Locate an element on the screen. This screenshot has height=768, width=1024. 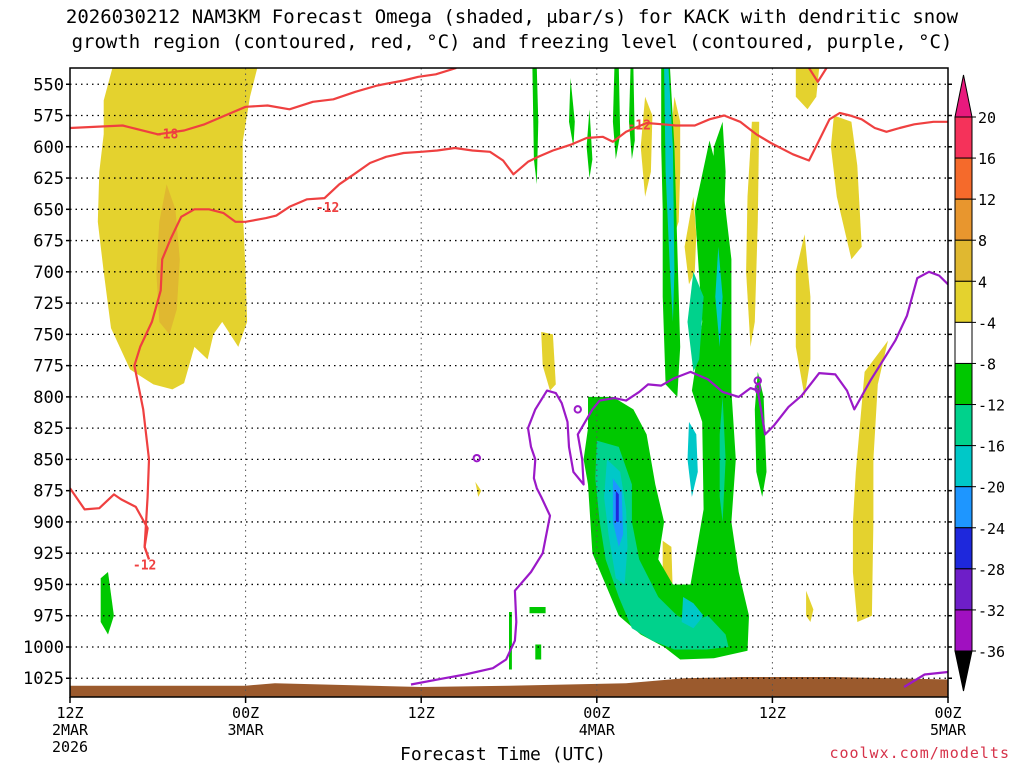
colorbar-label: -24 is located at coordinates (991, 529).